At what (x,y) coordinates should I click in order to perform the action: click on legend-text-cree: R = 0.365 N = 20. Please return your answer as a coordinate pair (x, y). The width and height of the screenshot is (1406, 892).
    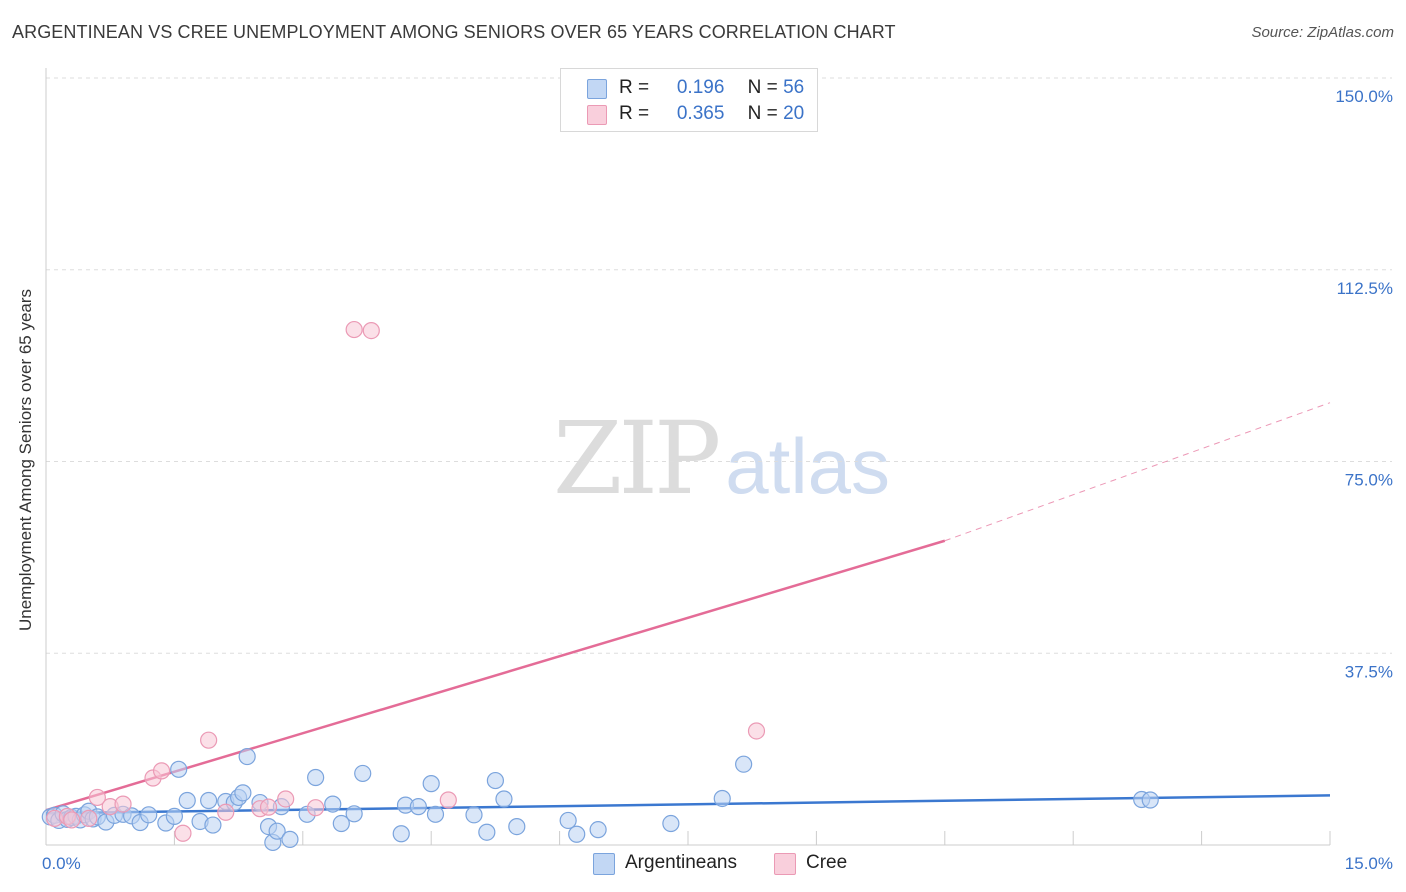
    Looking at the image, I should click on (712, 113).